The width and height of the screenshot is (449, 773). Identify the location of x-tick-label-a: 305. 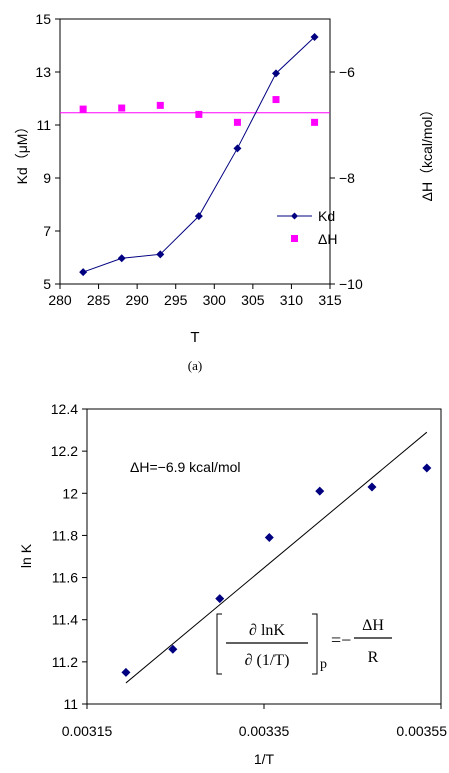
(253, 300).